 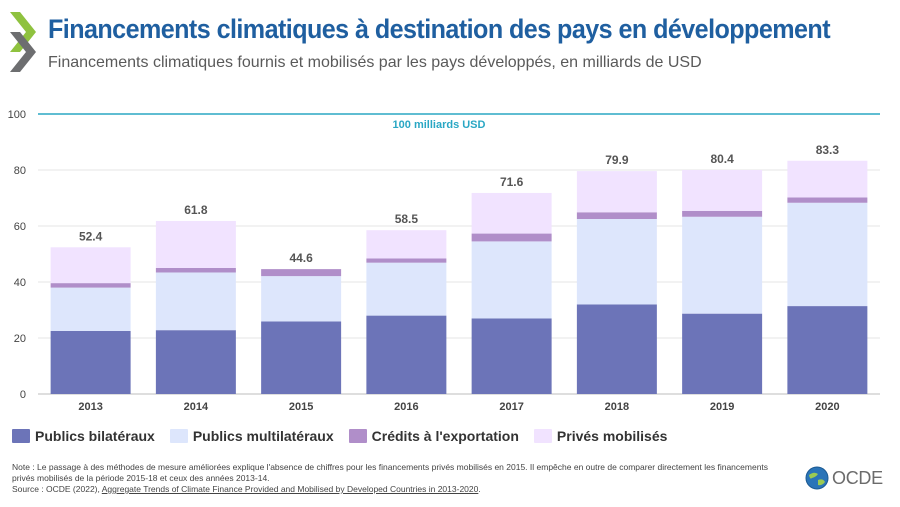 I want to click on oecd-logo-text: OCDE, so click(x=857, y=477).